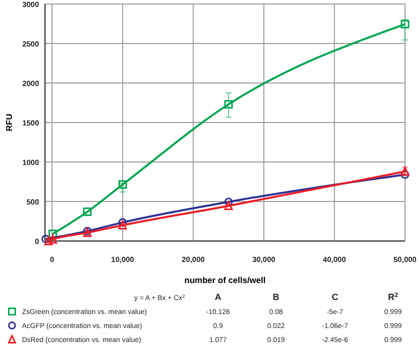 The height and width of the screenshot is (345, 418). What do you see at coordinates (335, 297) in the screenshot?
I see `text: C` at bounding box center [335, 297].